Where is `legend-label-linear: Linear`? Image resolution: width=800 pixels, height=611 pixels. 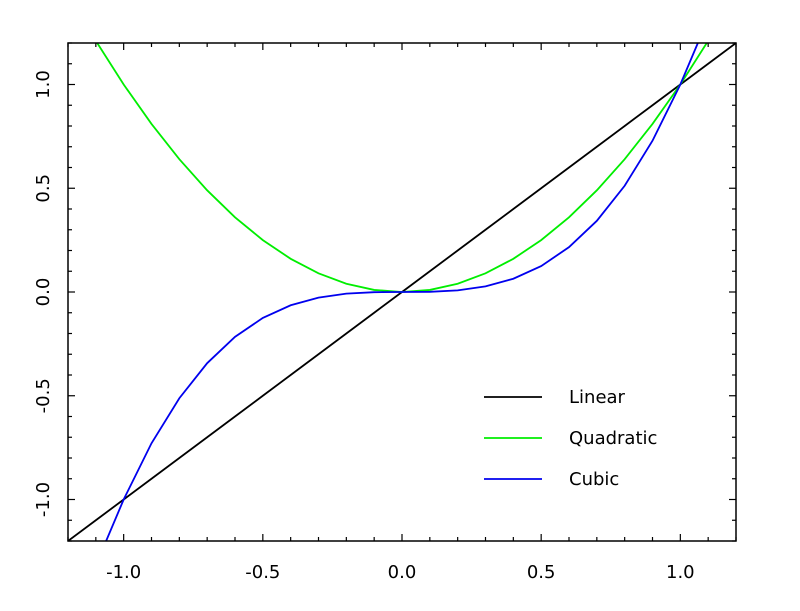 legend-label-linear: Linear is located at coordinates (597, 397).